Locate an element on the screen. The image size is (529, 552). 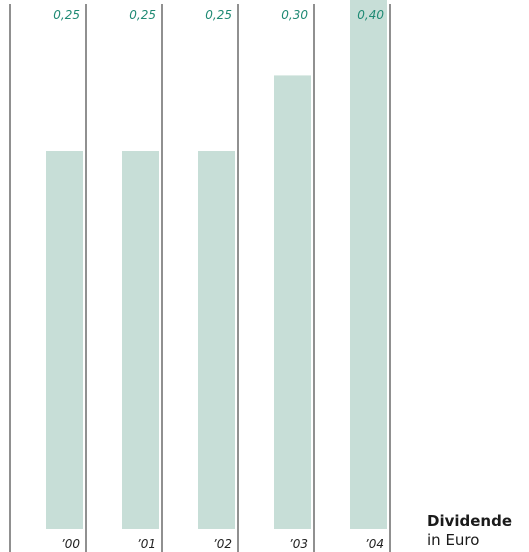
value-label: 0,40 is located at coordinates (370, 15).